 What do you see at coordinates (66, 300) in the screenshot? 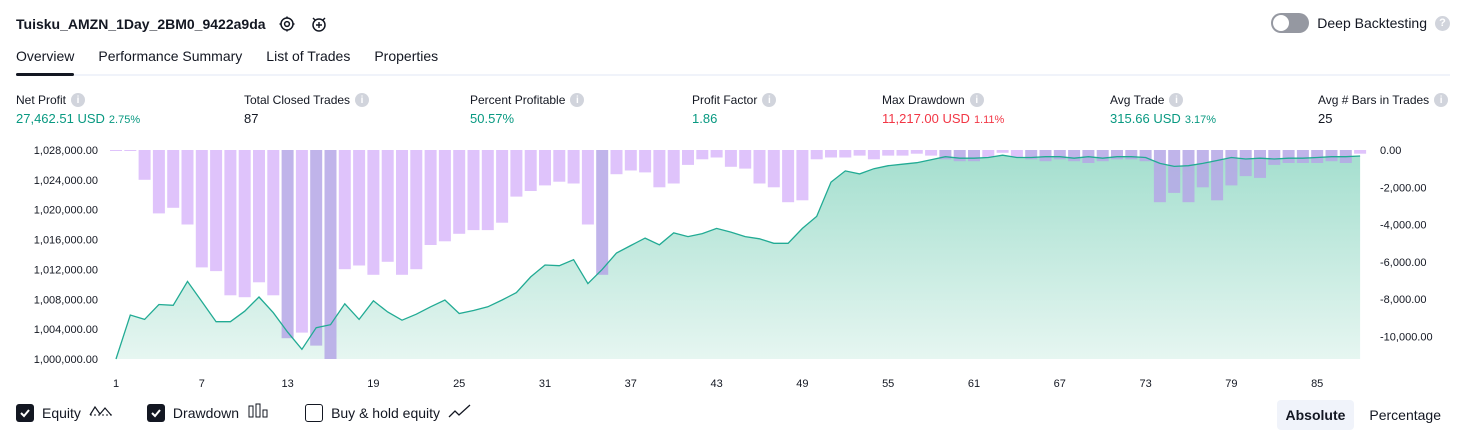
I see `left-axis-tick-label: 1,008,000.00` at bounding box center [66, 300].